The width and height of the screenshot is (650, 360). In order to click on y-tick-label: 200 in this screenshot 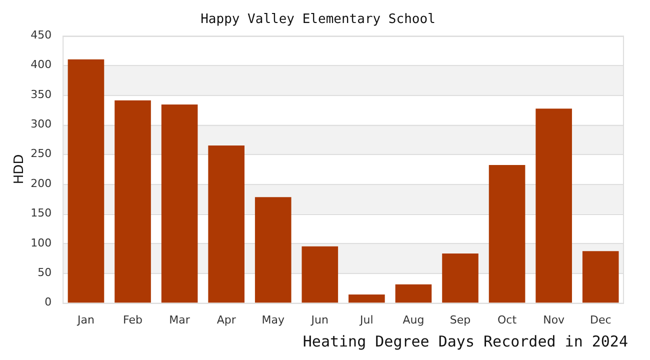, I will do `click(41, 183)`.